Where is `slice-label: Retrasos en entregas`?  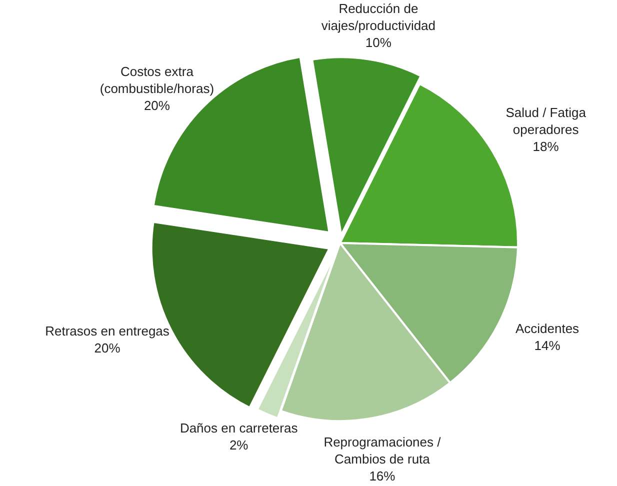 slice-label: Retrasos en entregas is located at coordinates (107, 331).